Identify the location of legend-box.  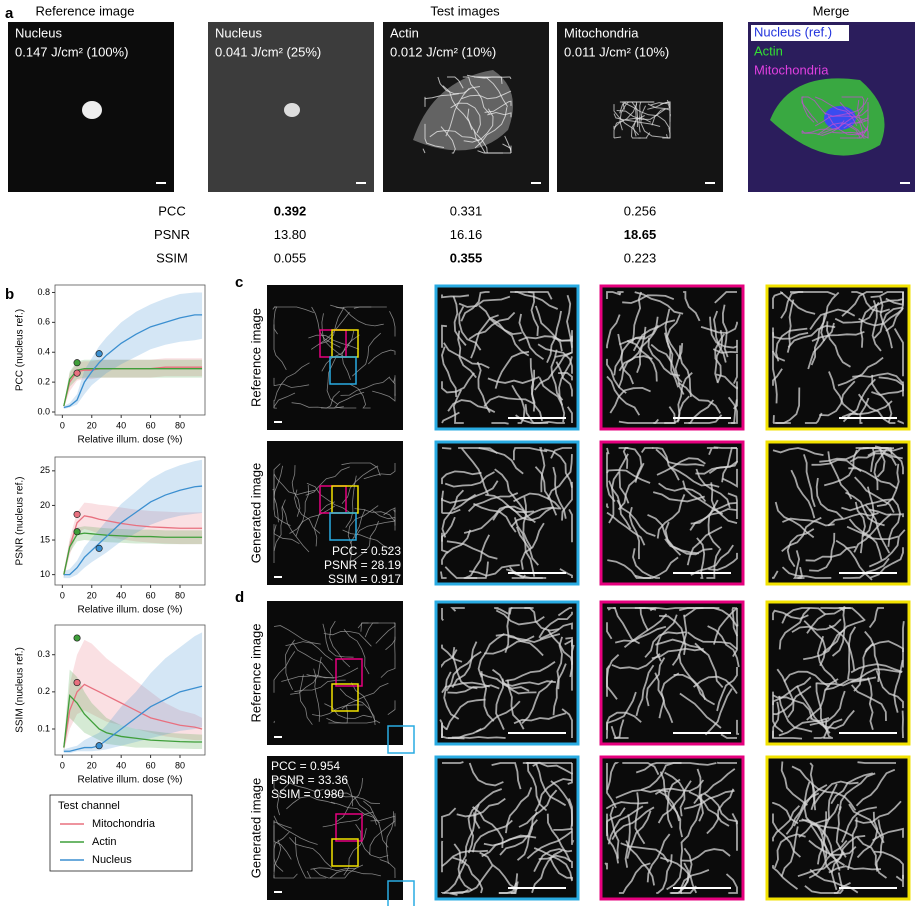
(121, 833).